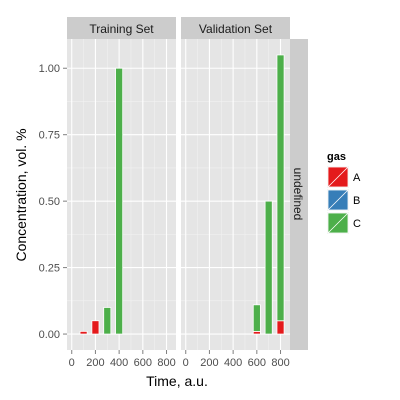  I want to click on row-strip-background, so click(299, 194).